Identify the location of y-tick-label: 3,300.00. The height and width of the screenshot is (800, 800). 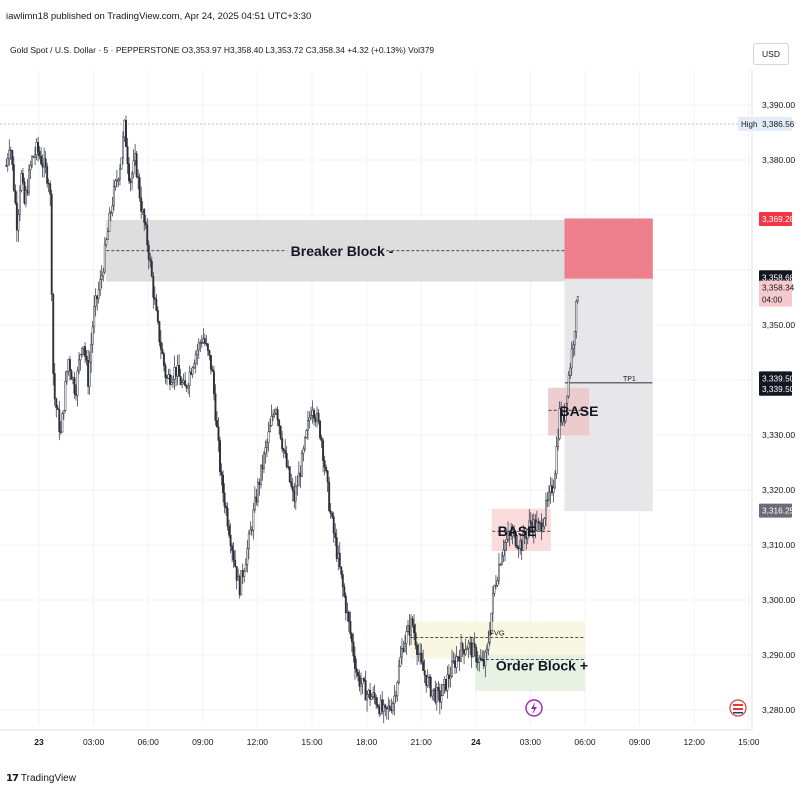
(778, 600).